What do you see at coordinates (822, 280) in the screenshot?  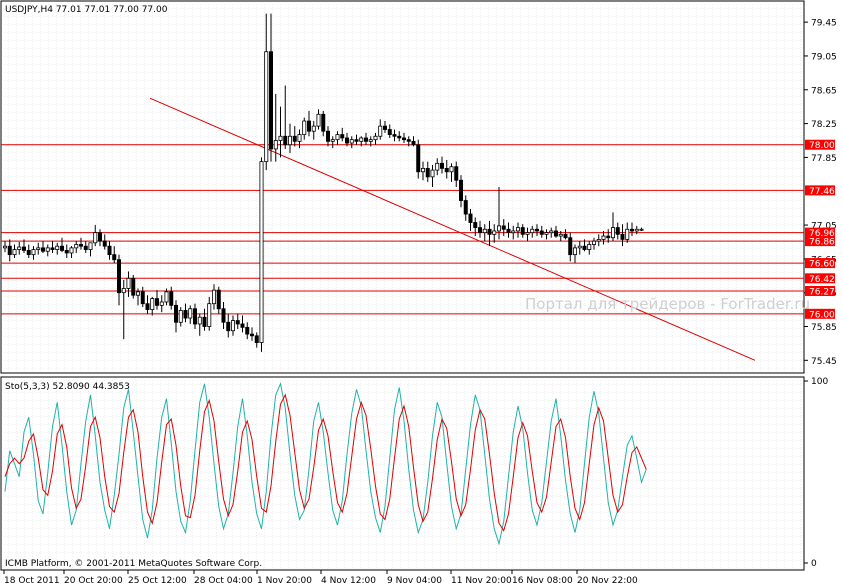 I see `level-label: 76.42` at bounding box center [822, 280].